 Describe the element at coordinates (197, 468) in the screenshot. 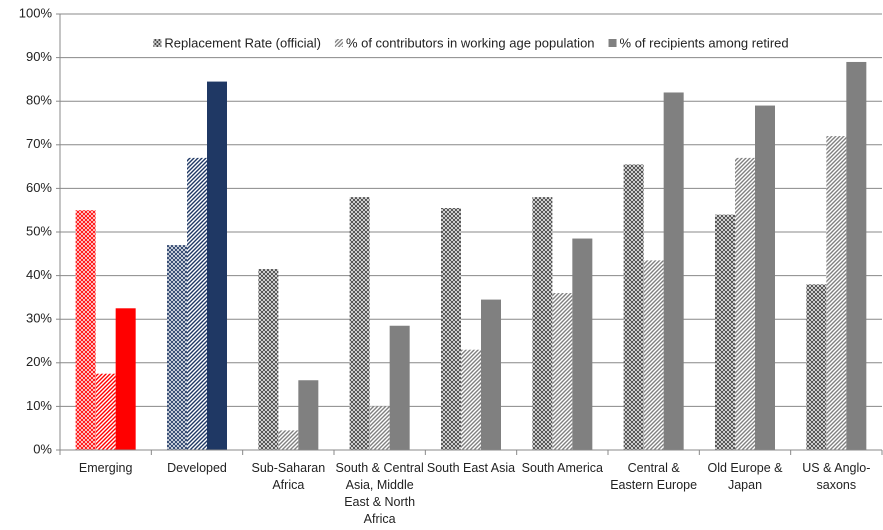

I see `x-tick-label: Developed` at that location.